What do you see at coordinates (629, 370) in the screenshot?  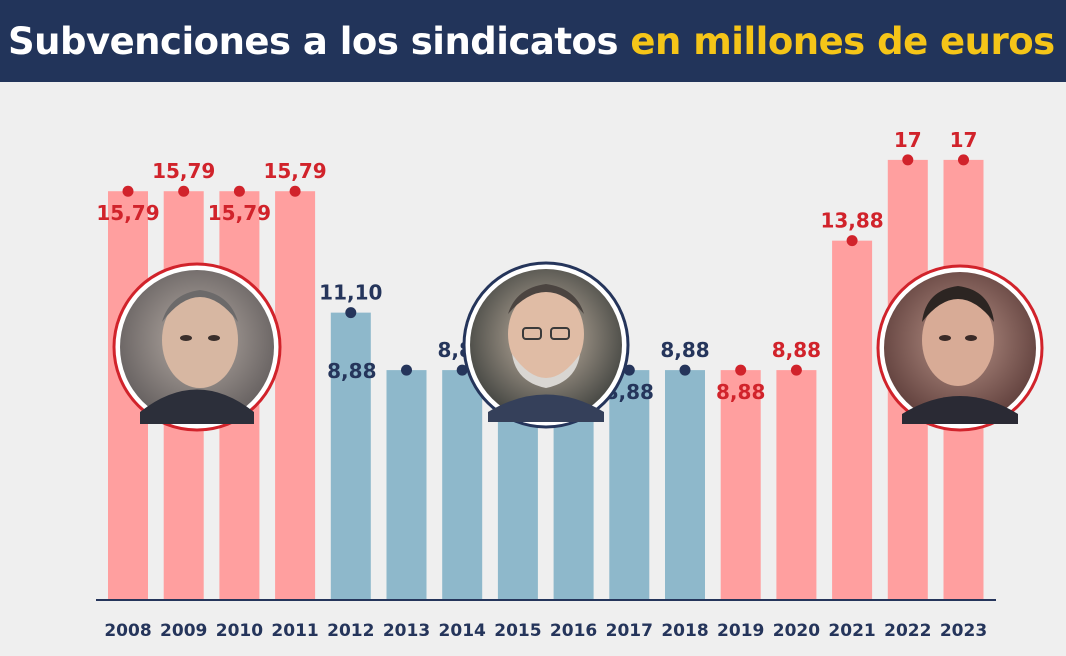 I see `value-marker-2017` at bounding box center [629, 370].